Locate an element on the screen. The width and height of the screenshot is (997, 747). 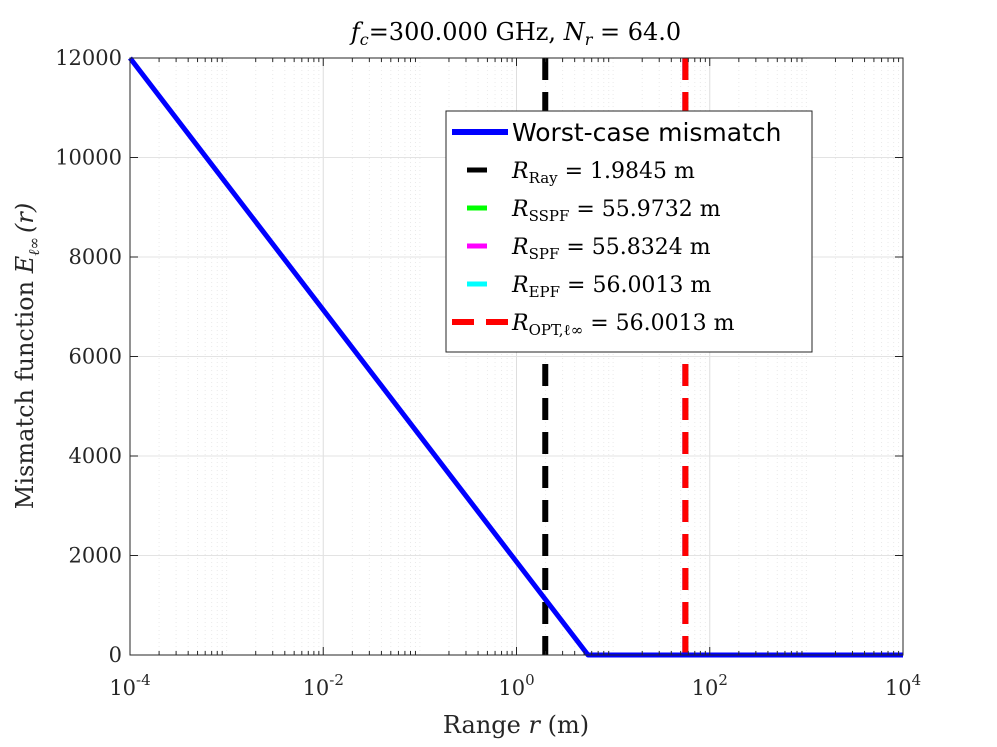
y-tick-label: 2000 is located at coordinates (95, 556).